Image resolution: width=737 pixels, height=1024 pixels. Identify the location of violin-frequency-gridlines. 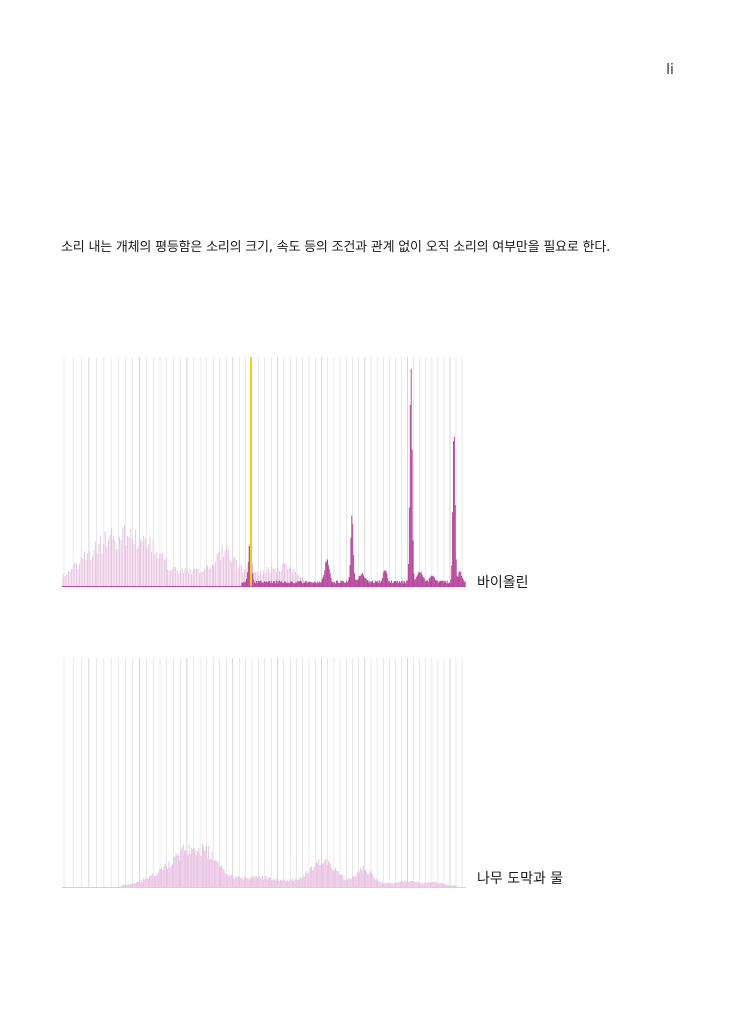
(263, 471).